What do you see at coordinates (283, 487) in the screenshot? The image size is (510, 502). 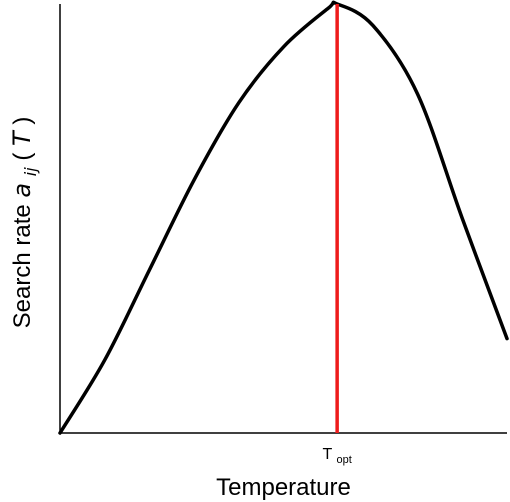 I see `x-axis-title: Temperature` at bounding box center [283, 487].